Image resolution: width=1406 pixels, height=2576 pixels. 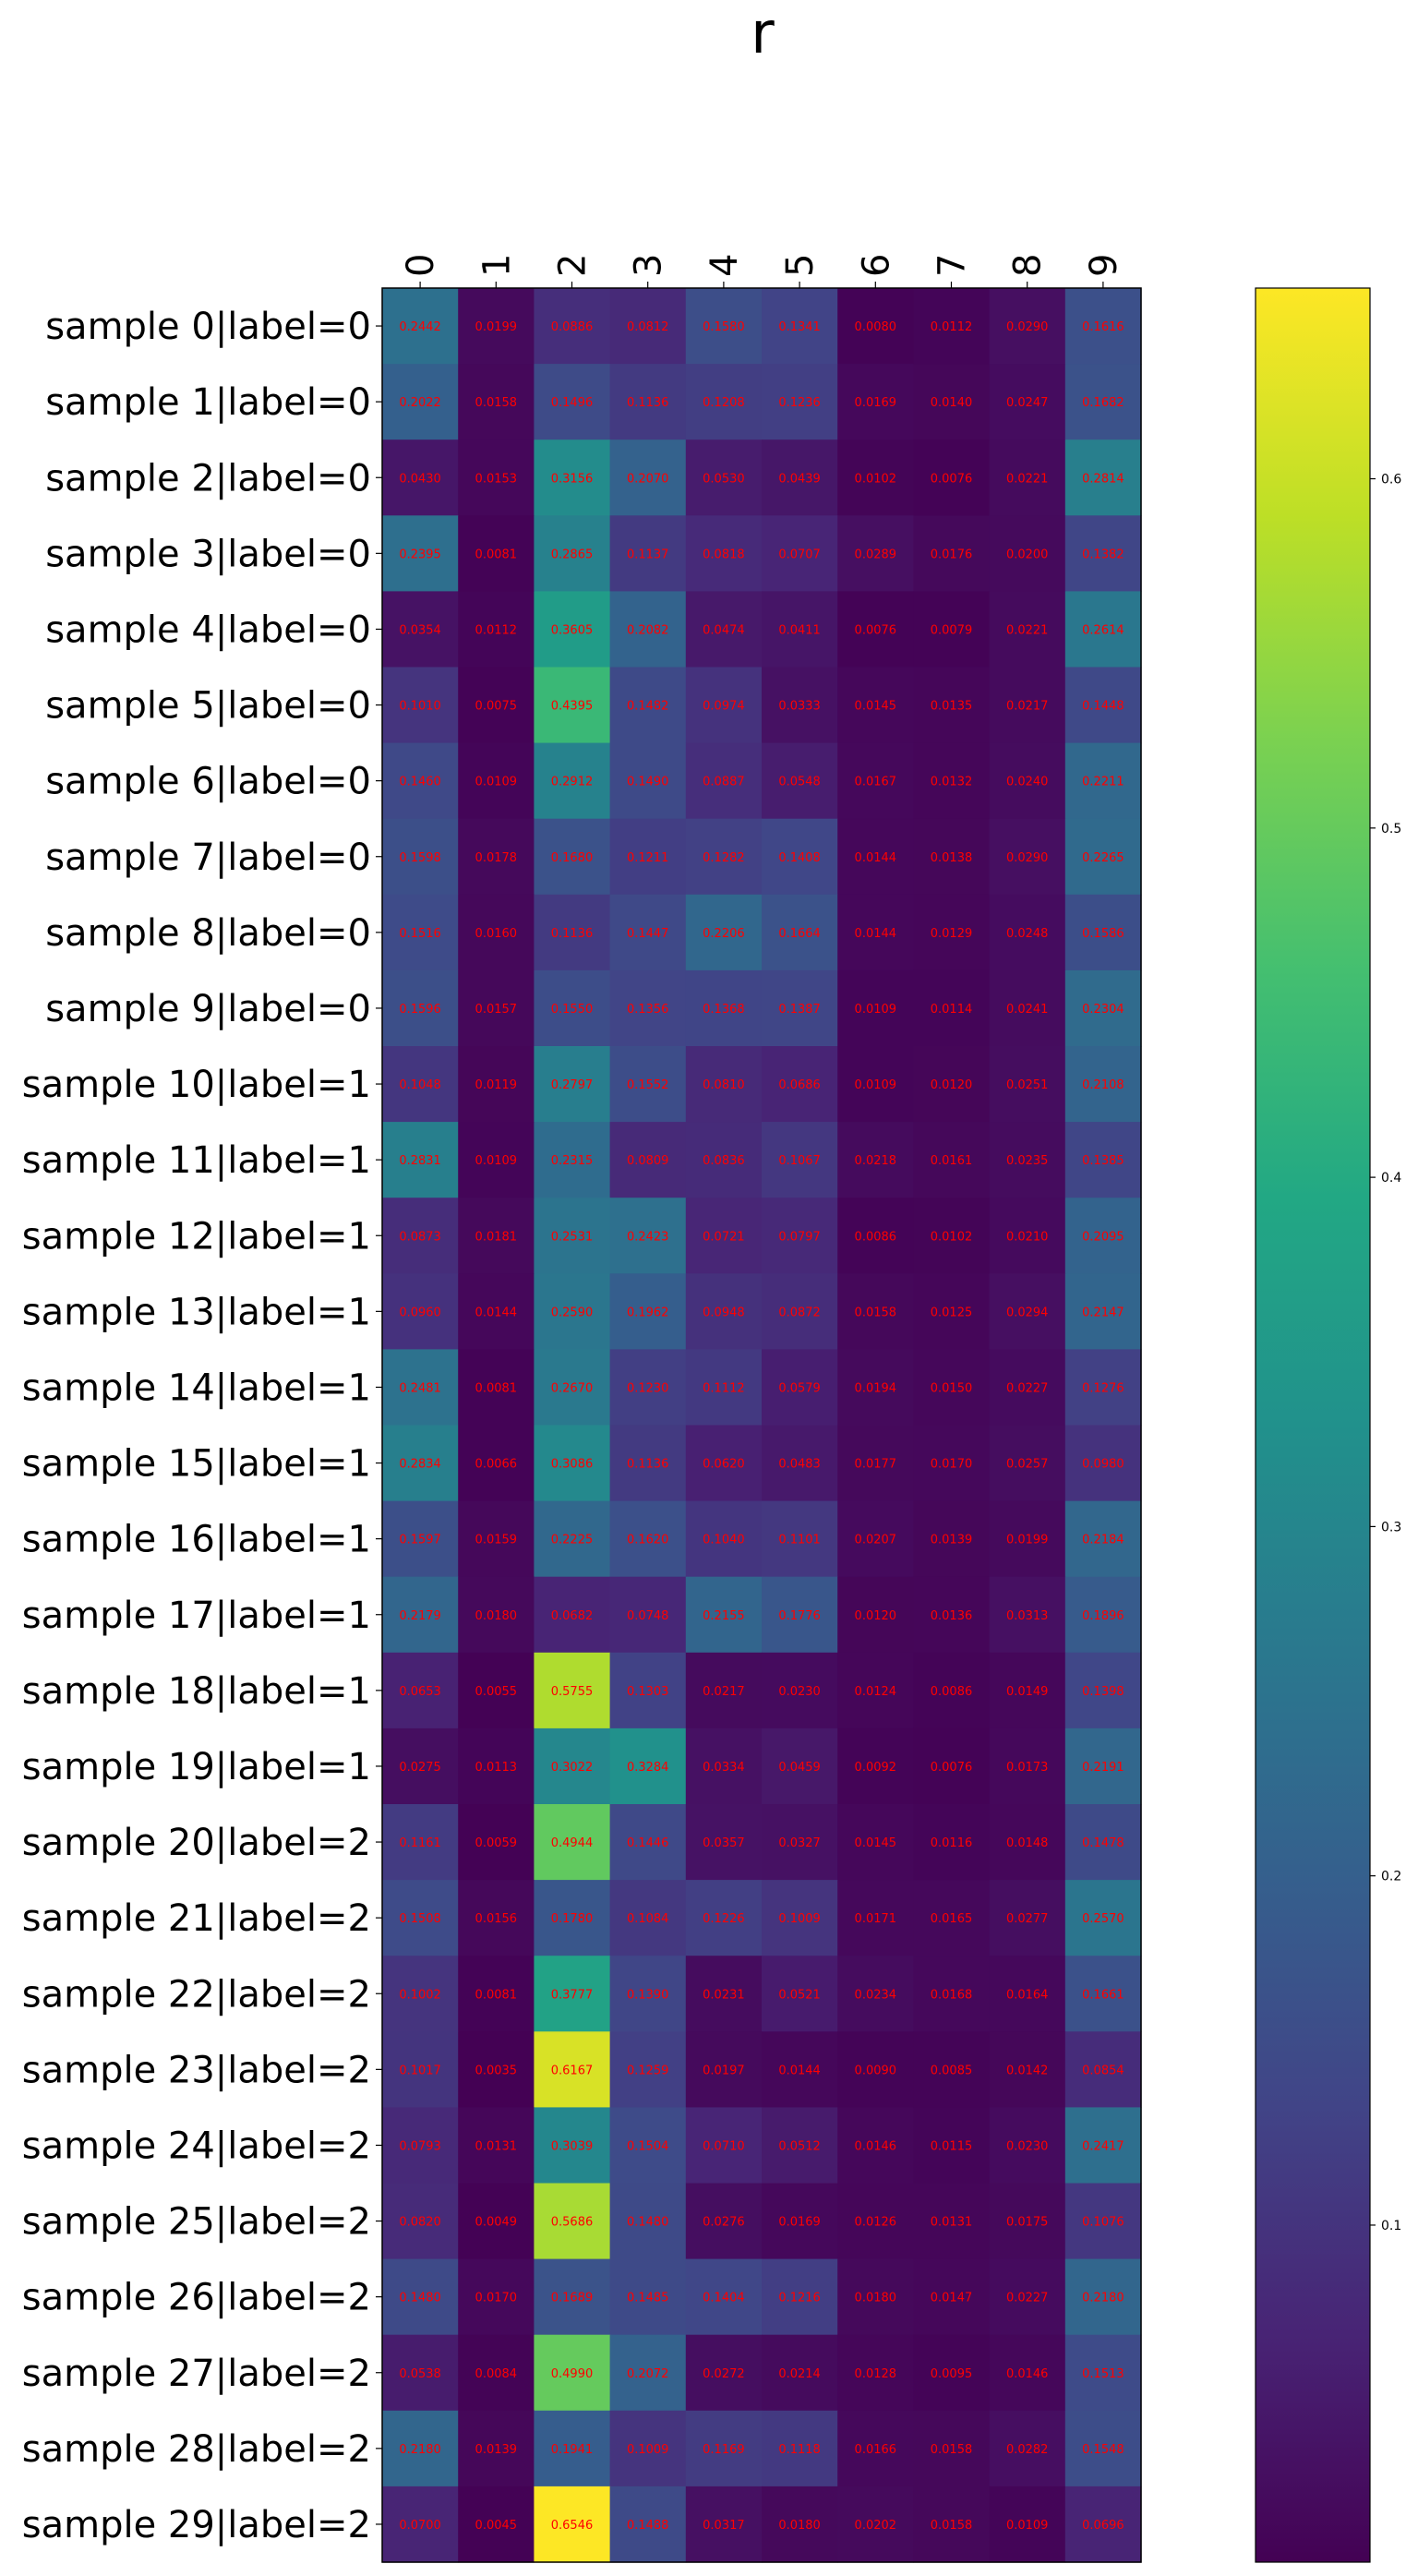 I want to click on cell-value-label: 0.1550, so click(x=572, y=1010).